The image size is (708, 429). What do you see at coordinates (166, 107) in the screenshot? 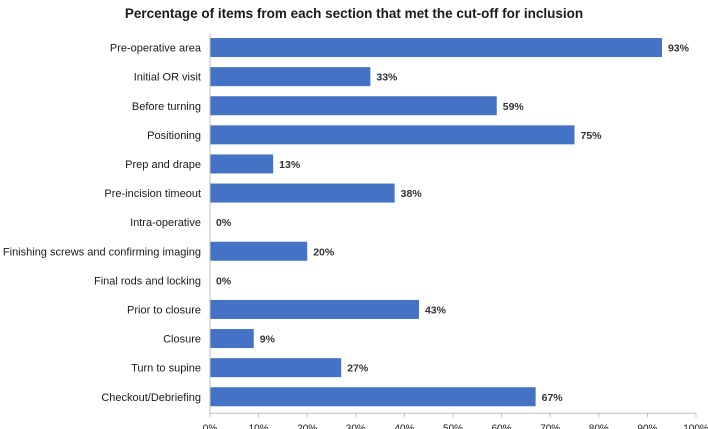
I see `category-label: Before turning` at bounding box center [166, 107].